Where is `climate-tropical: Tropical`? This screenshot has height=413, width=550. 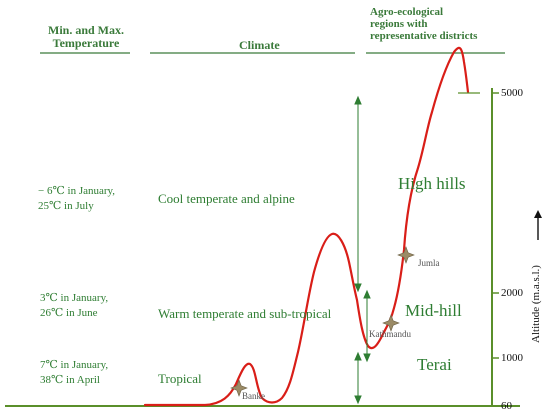
climate-tropical: Tropical is located at coordinates (180, 378).